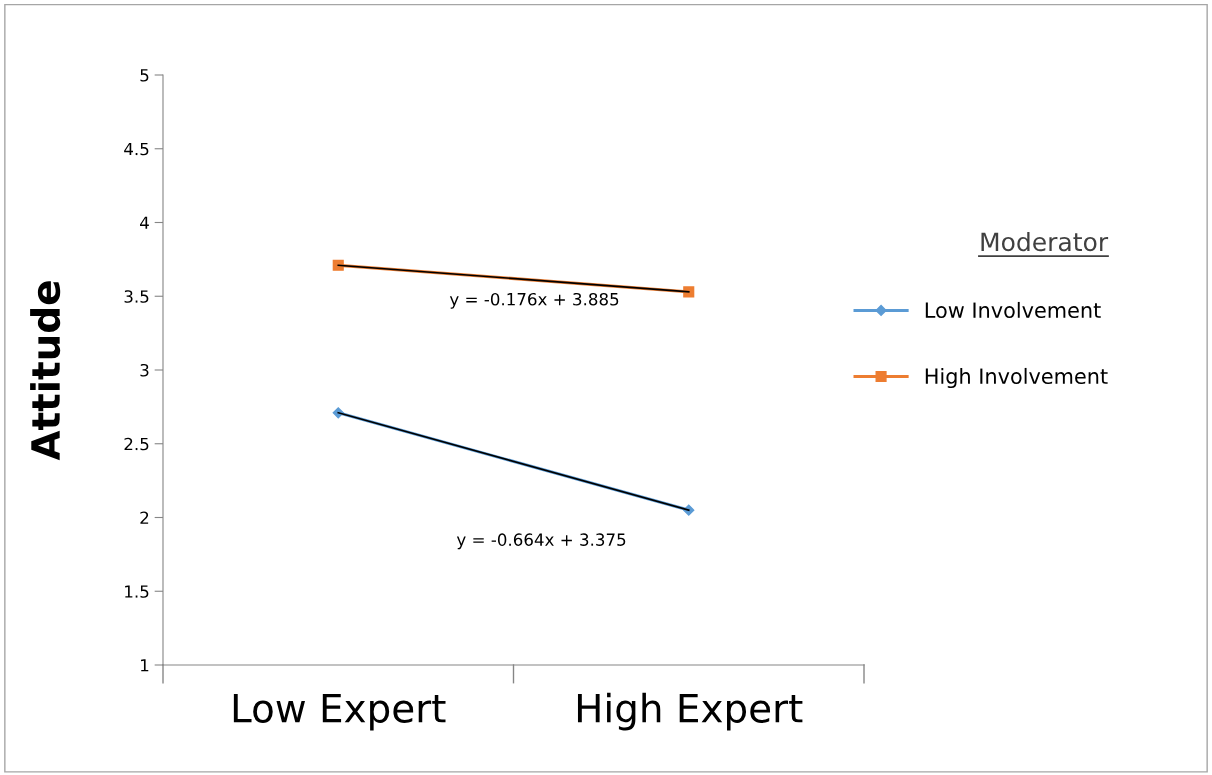  I want to click on legend-title: Moderator, so click(1045, 241).